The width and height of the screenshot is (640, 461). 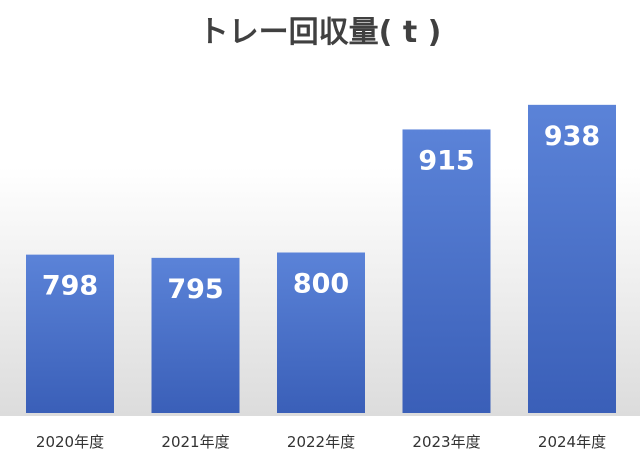 I want to click on value-label-2022年度: 800, so click(x=321, y=284).